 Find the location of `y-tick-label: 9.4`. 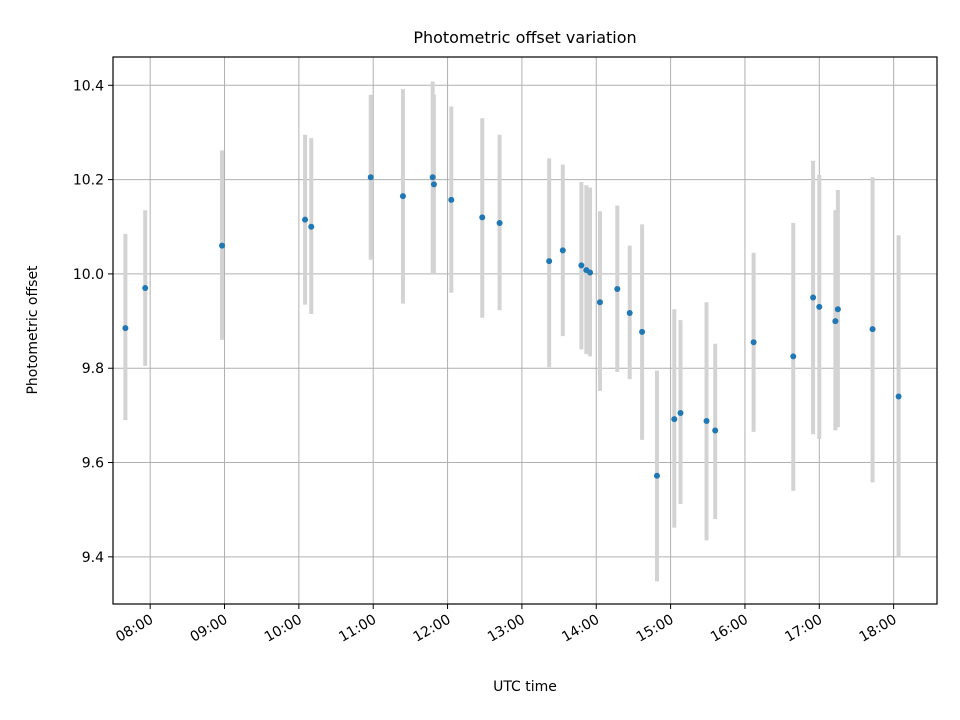

y-tick-label: 9.4 is located at coordinates (93, 558).